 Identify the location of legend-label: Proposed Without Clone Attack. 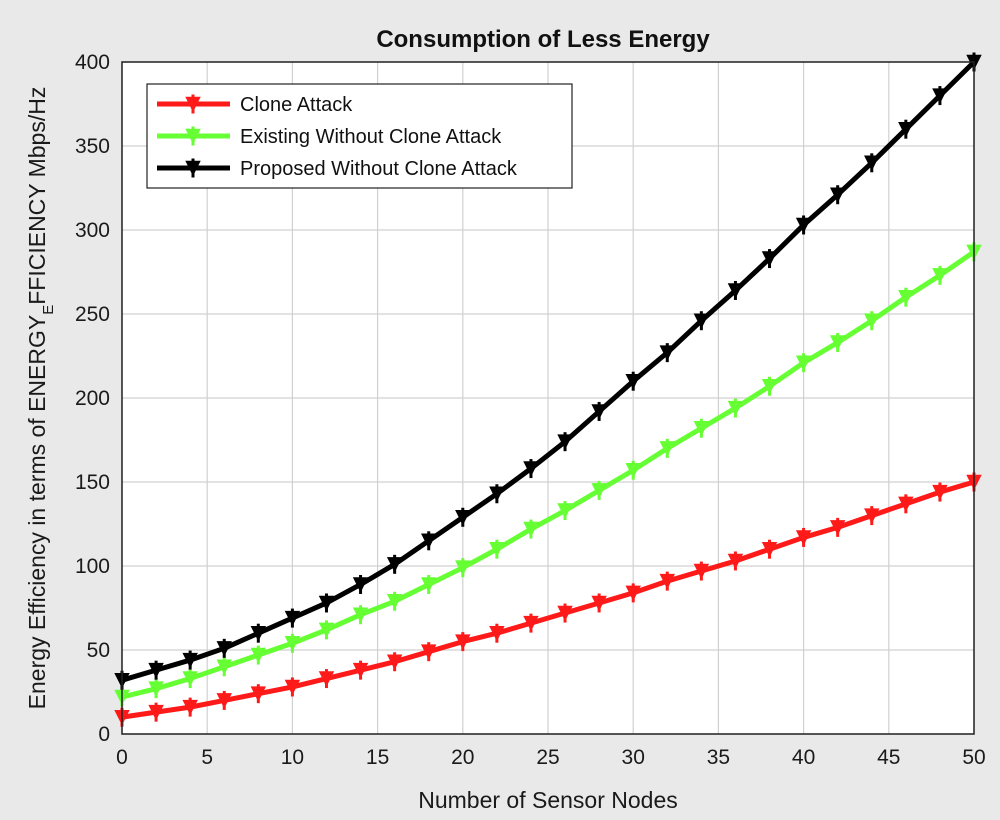
(379, 169).